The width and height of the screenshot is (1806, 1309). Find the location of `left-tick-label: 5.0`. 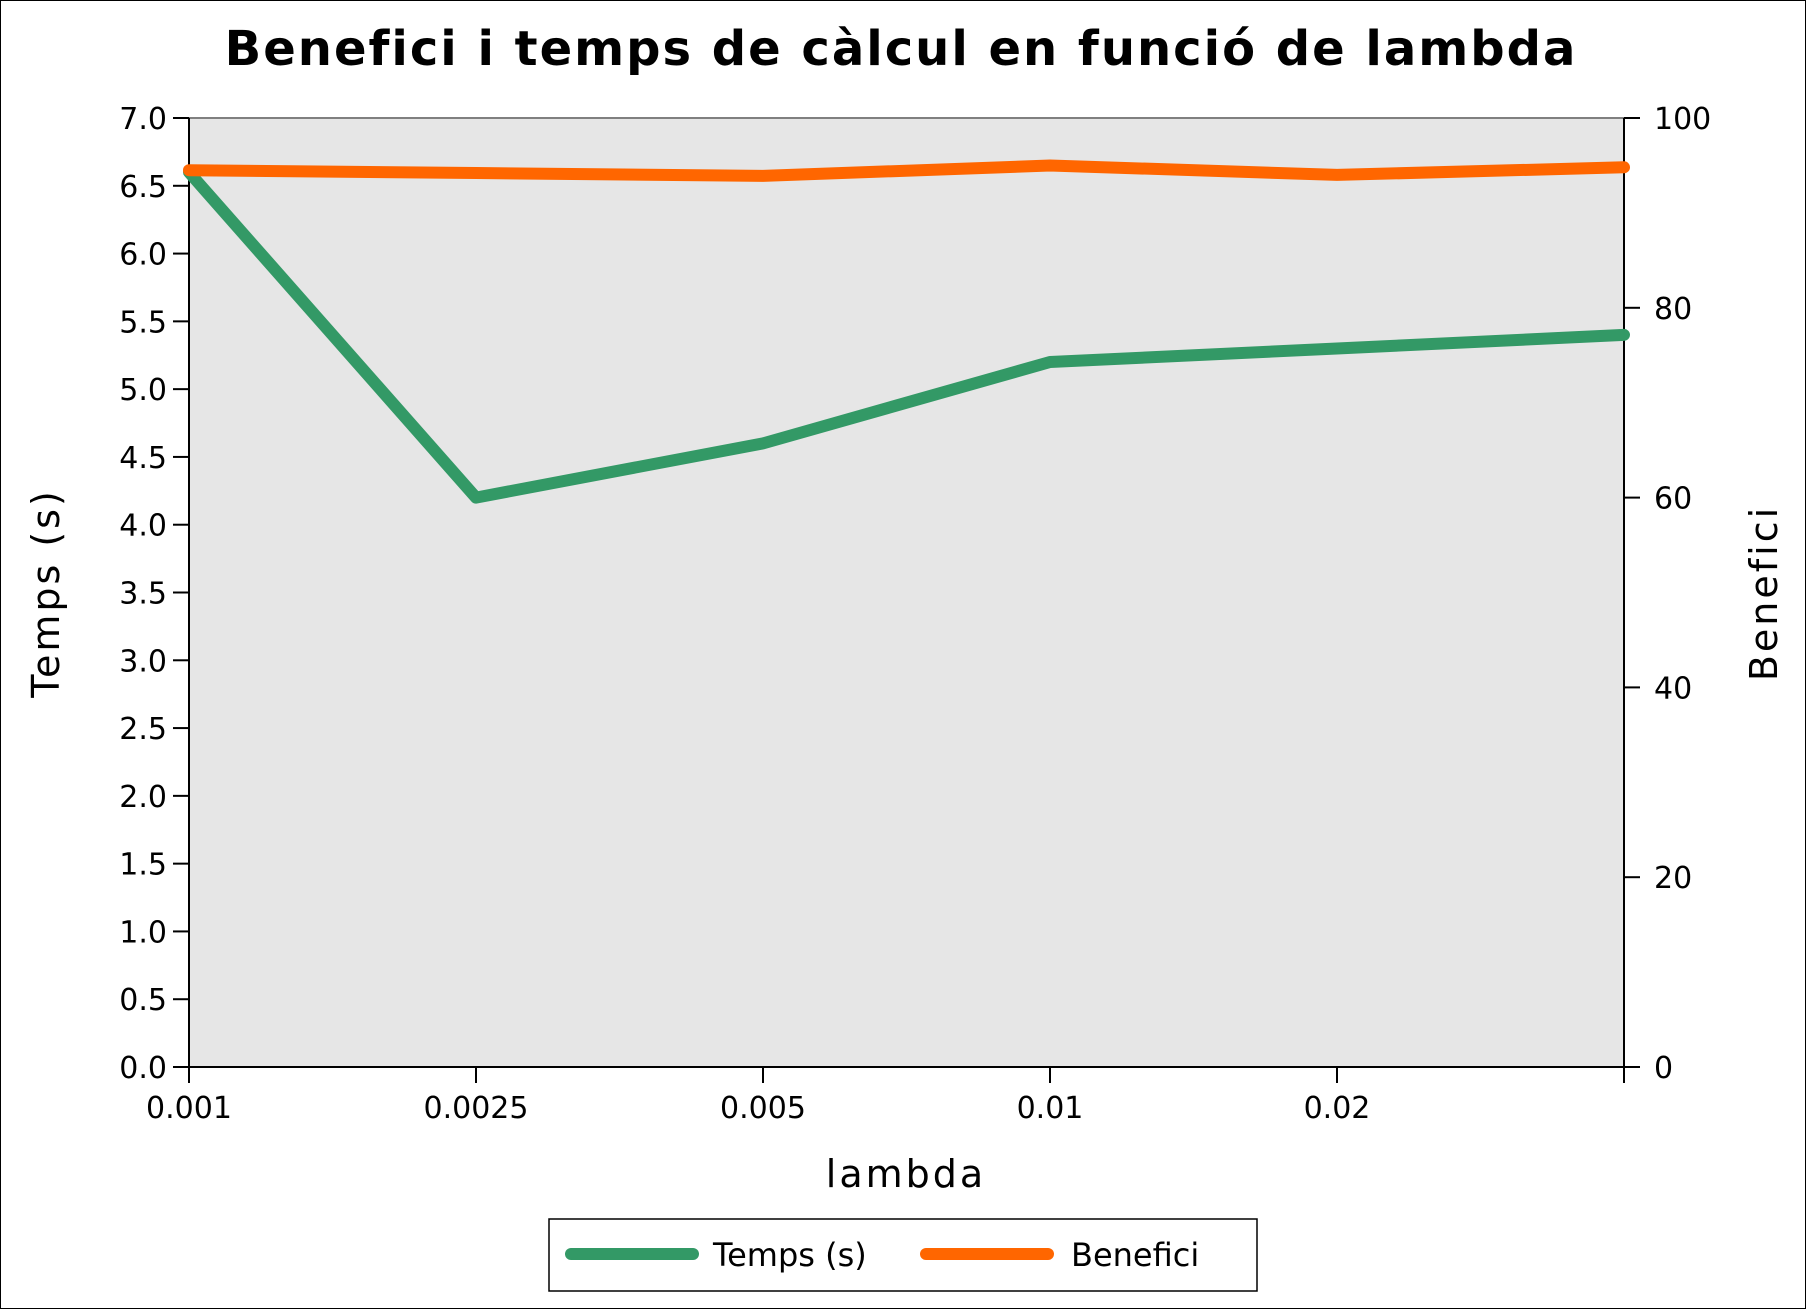

left-tick-label: 5.0 is located at coordinates (143, 390).